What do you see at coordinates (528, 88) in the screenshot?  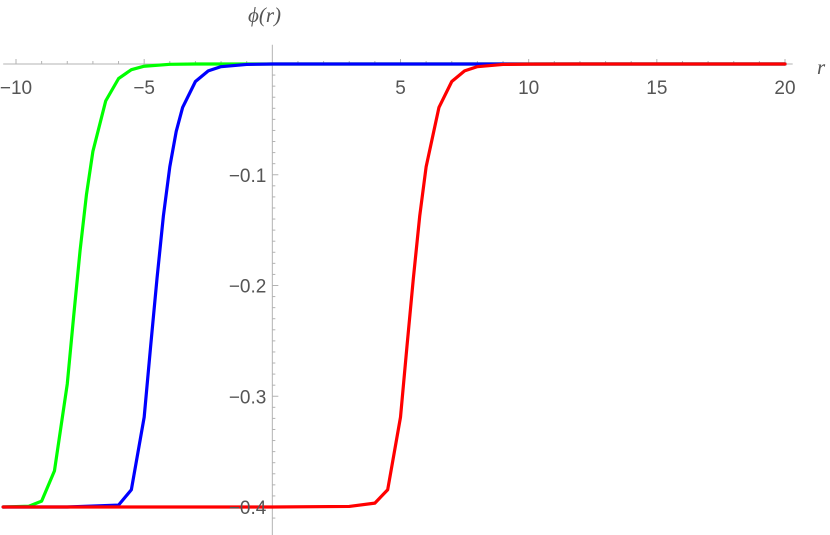 I see `x-tick-label: 10` at bounding box center [528, 88].